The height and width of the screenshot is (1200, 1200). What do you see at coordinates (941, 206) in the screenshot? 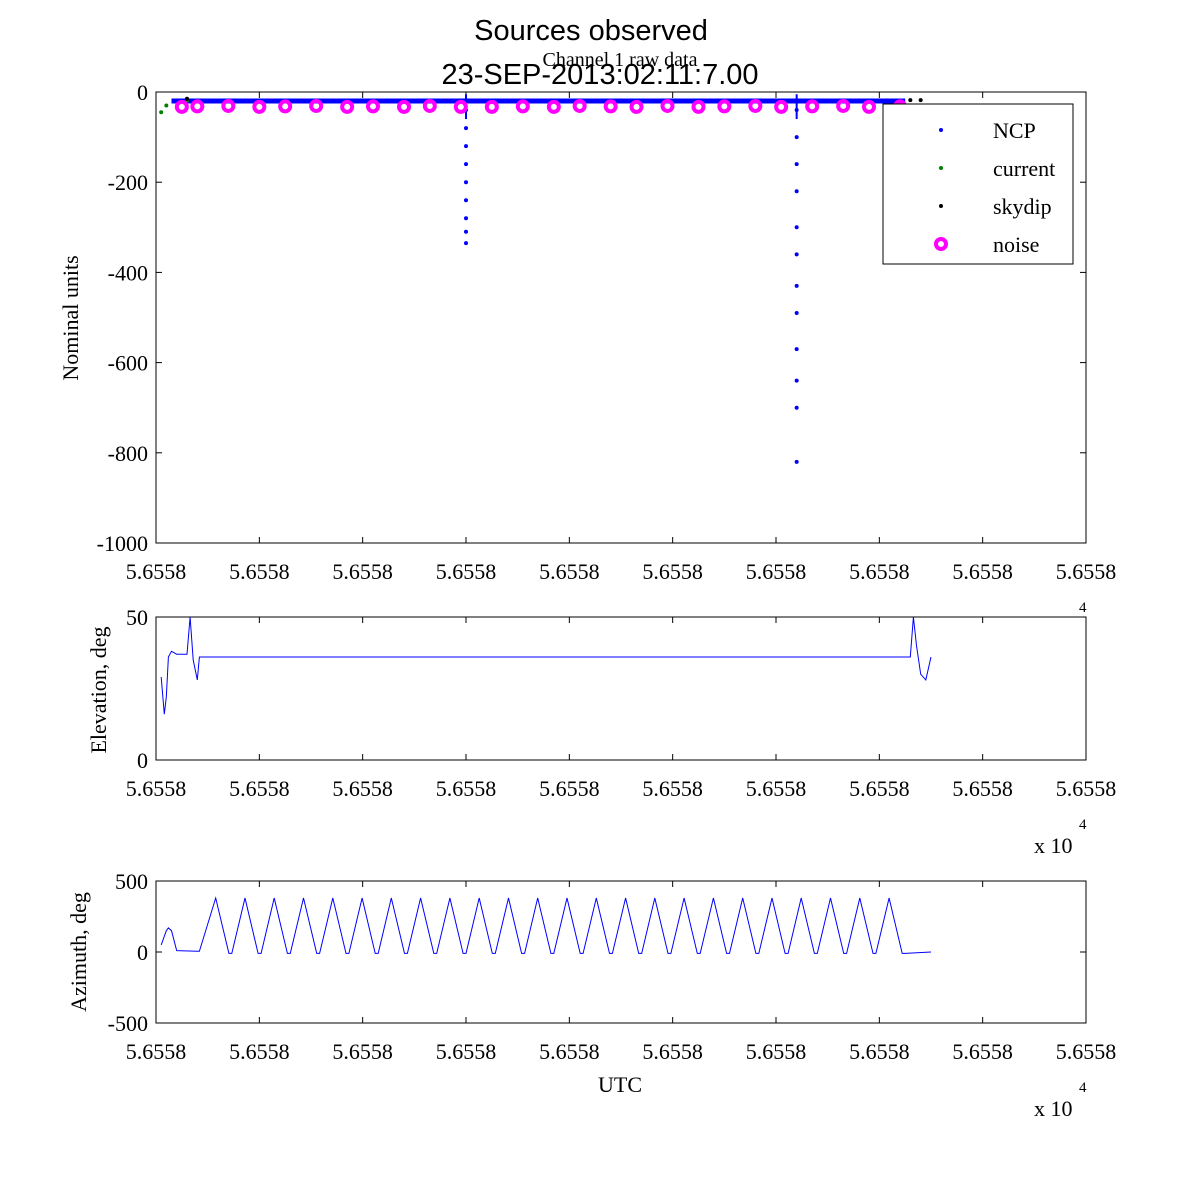
I see `legend-marker-skydip` at bounding box center [941, 206].